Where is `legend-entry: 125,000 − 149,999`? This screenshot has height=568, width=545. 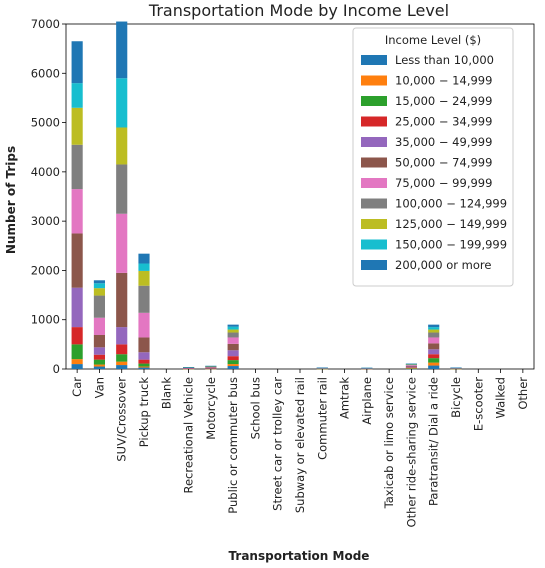 legend-entry: 125,000 − 149,999 is located at coordinates (451, 224).